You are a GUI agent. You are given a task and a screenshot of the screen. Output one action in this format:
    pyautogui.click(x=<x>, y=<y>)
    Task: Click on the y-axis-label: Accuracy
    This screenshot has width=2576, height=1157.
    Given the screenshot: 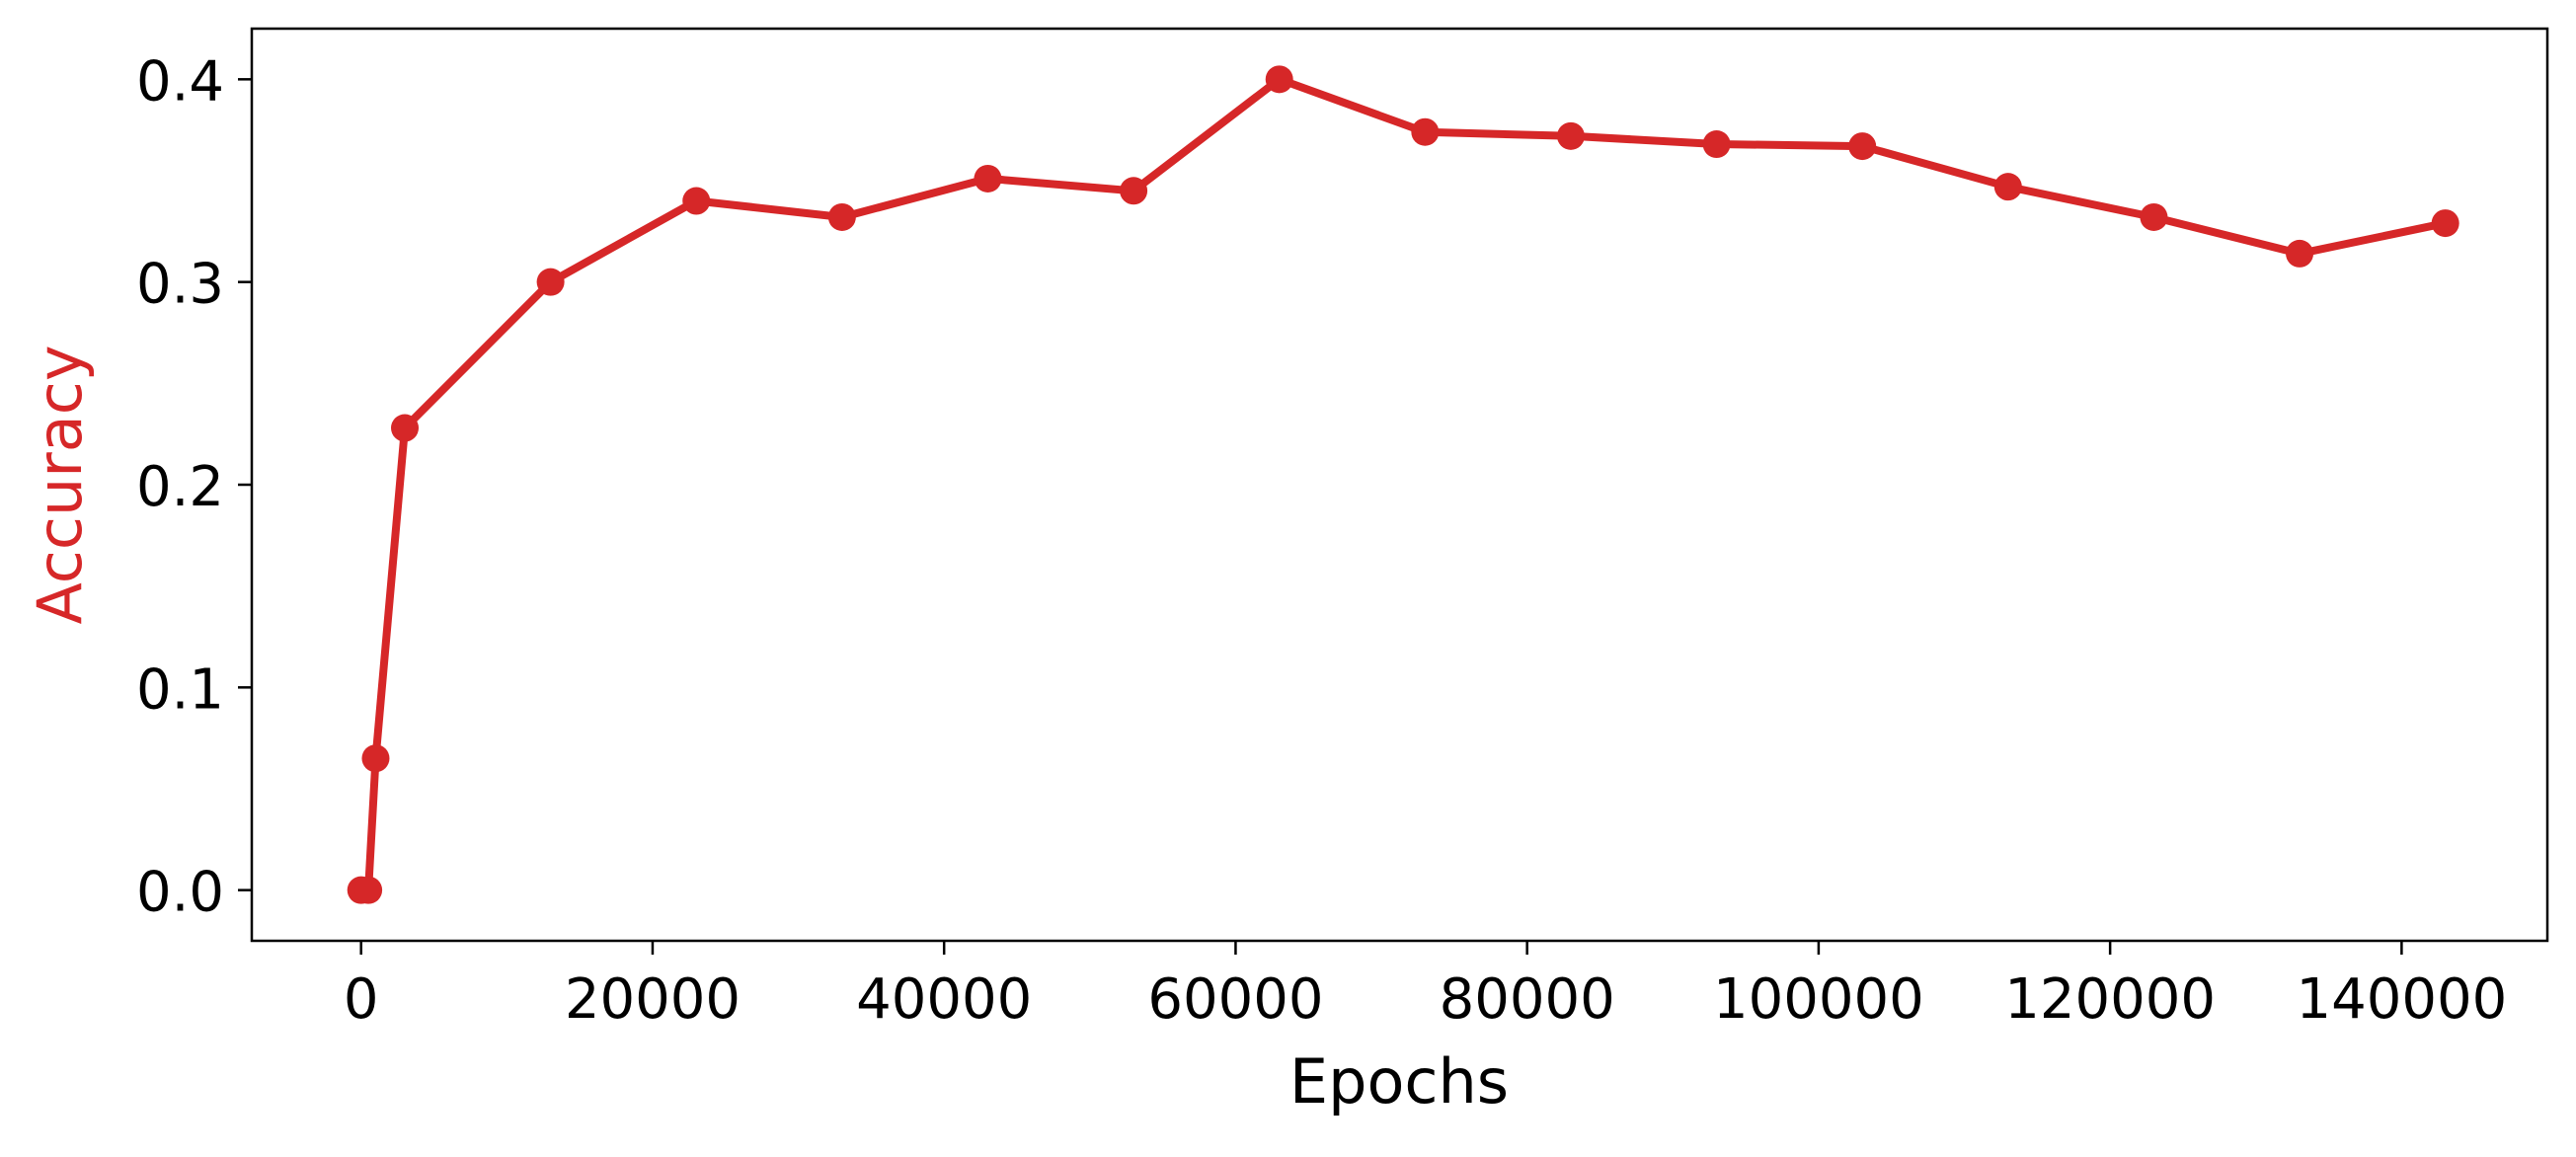 What is the action you would take?
    pyautogui.click(x=60, y=484)
    